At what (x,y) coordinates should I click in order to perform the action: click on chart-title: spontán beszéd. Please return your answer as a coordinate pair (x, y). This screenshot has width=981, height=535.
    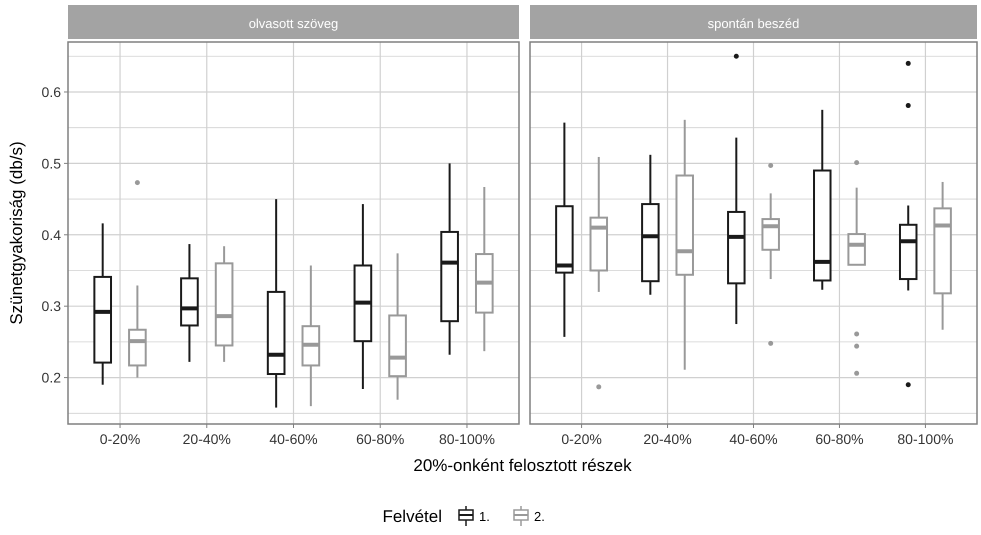
    Looking at the image, I should click on (754, 23).